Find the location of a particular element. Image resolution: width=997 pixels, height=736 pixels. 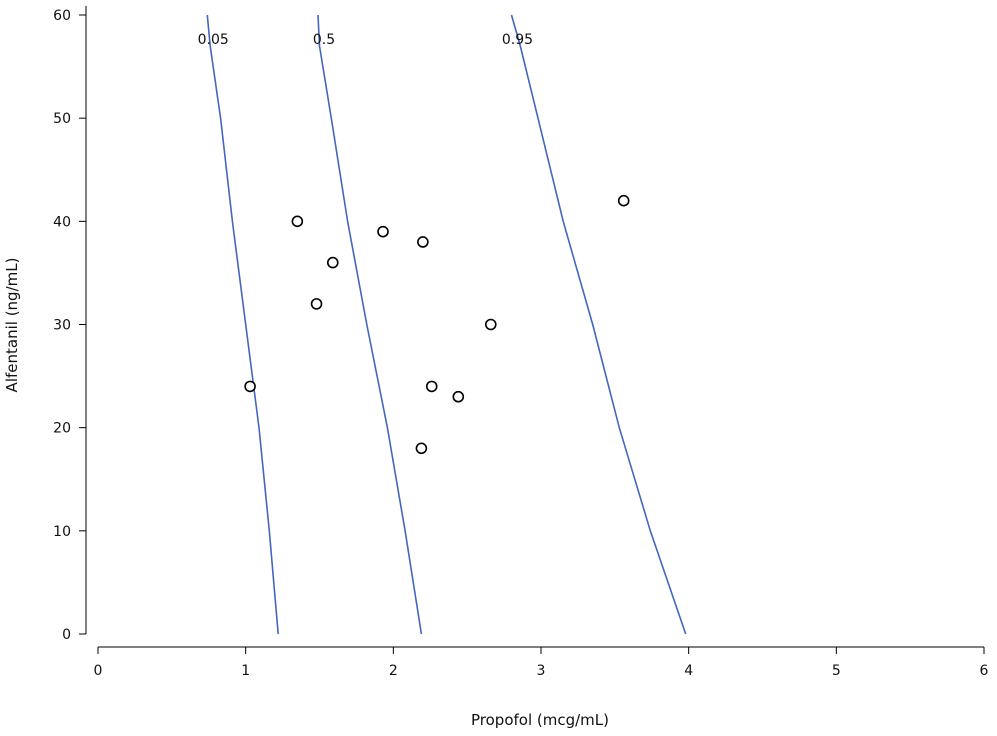

data-points is located at coordinates (437, 324).